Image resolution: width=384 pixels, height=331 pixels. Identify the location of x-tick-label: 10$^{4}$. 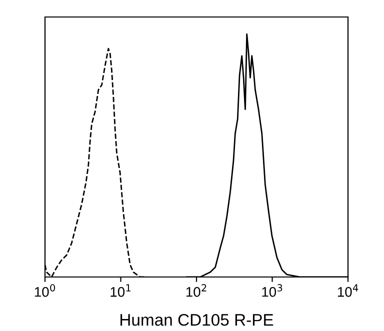
(348, 290).